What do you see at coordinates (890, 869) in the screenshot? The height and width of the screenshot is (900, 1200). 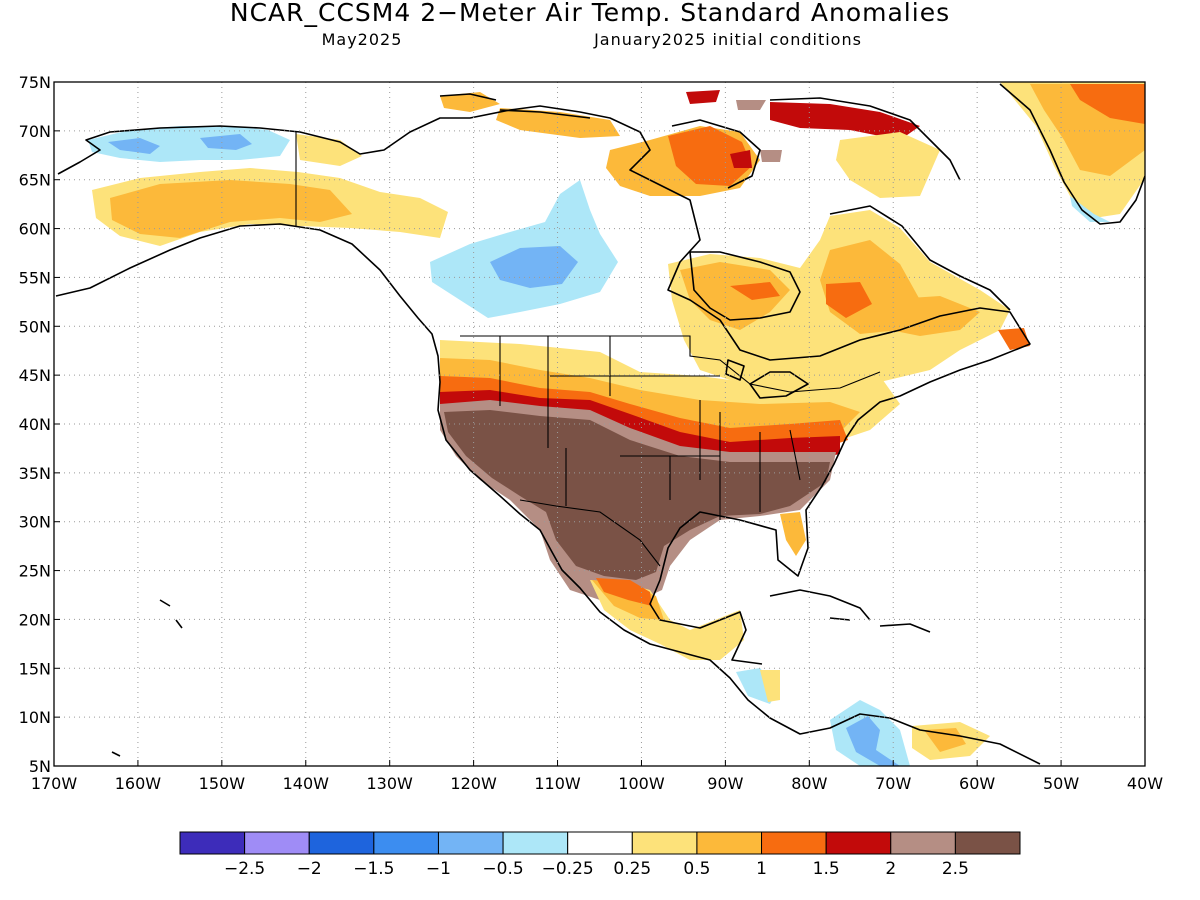 I see `colorbar-label: 2` at bounding box center [890, 869].